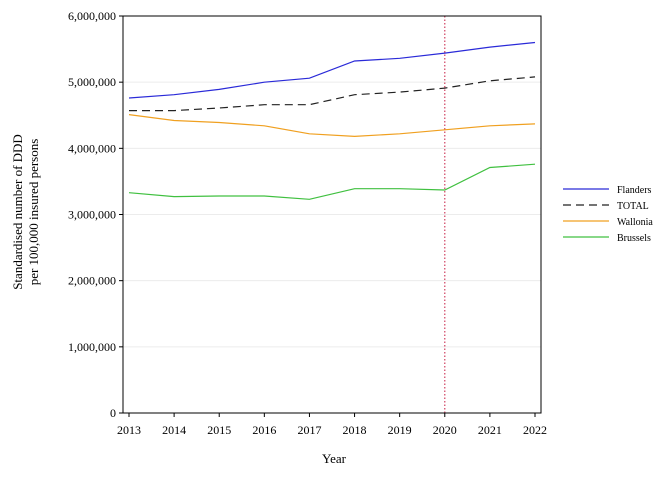 Image resolution: width=672 pixels, height=480 pixels. Describe the element at coordinates (332, 70) in the screenshot. I see `series-line-flanders` at that location.